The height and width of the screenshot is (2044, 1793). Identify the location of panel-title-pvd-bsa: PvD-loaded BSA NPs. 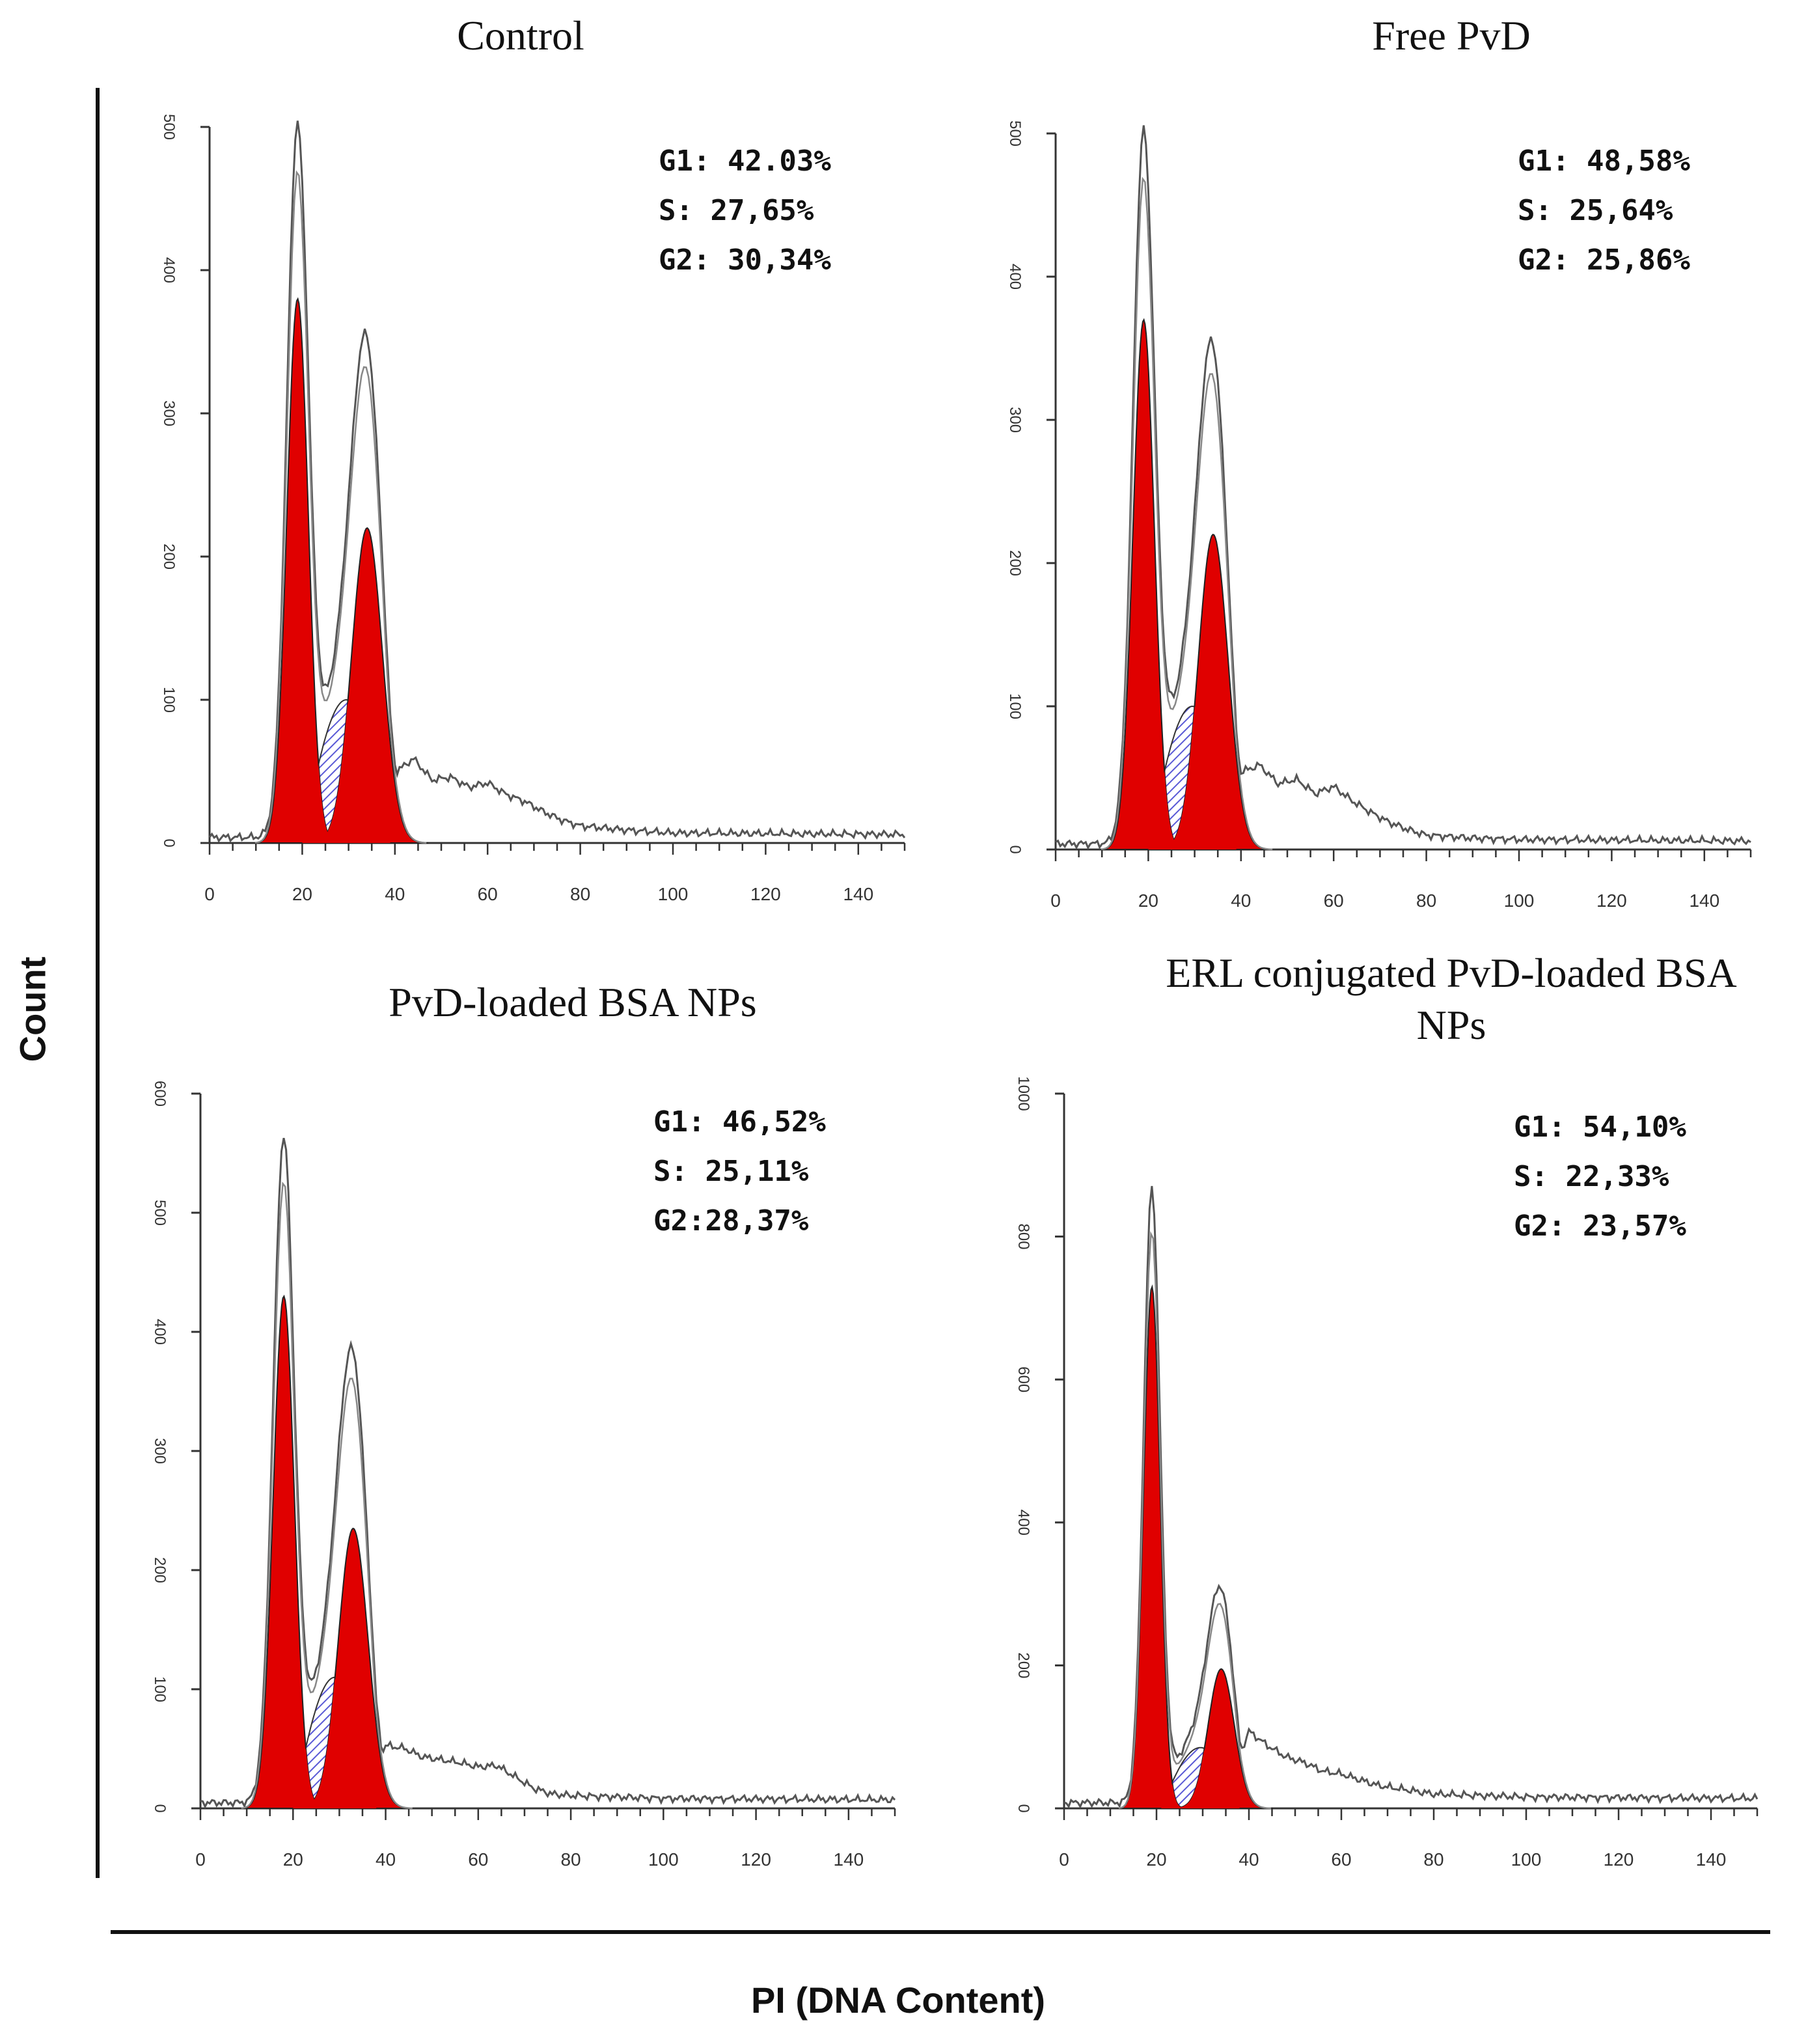
(573, 1002).